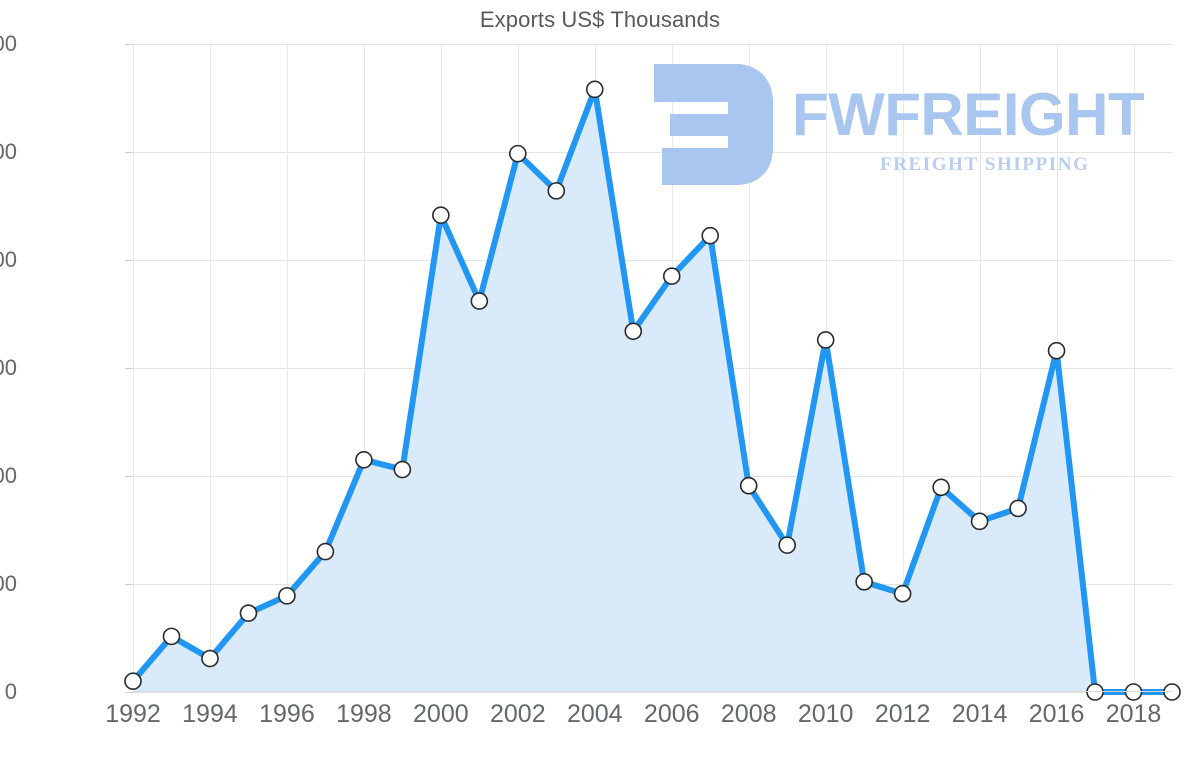 The image size is (1200, 763). I want to click on y-axis-tick-label: 400 000, so click(8, 475).